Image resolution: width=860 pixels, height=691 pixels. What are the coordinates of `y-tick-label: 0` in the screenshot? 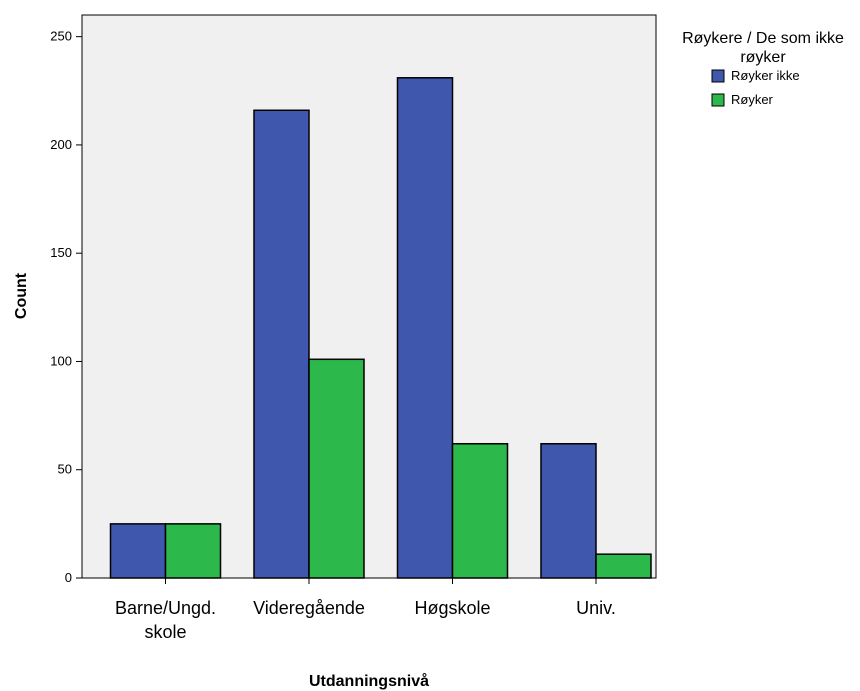 It's located at (68, 577).